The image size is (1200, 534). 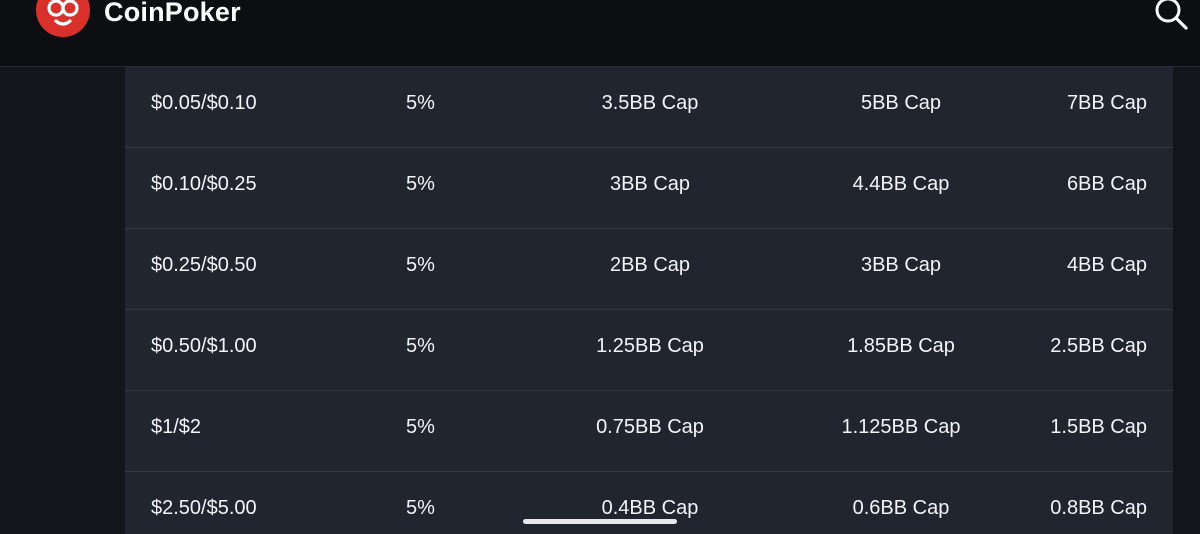 What do you see at coordinates (172, 13) in the screenshot?
I see `brand-name: CoinPoker` at bounding box center [172, 13].